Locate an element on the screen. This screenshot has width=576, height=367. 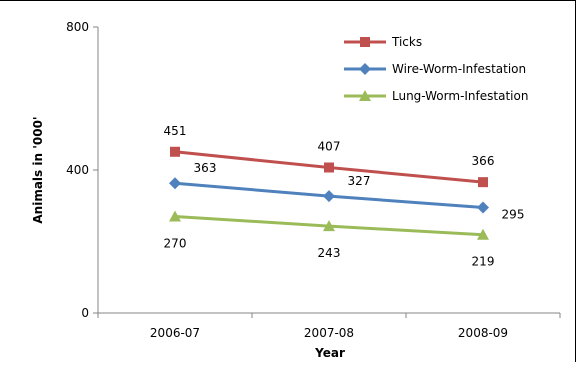
data-label: 327 is located at coordinates (359, 181).